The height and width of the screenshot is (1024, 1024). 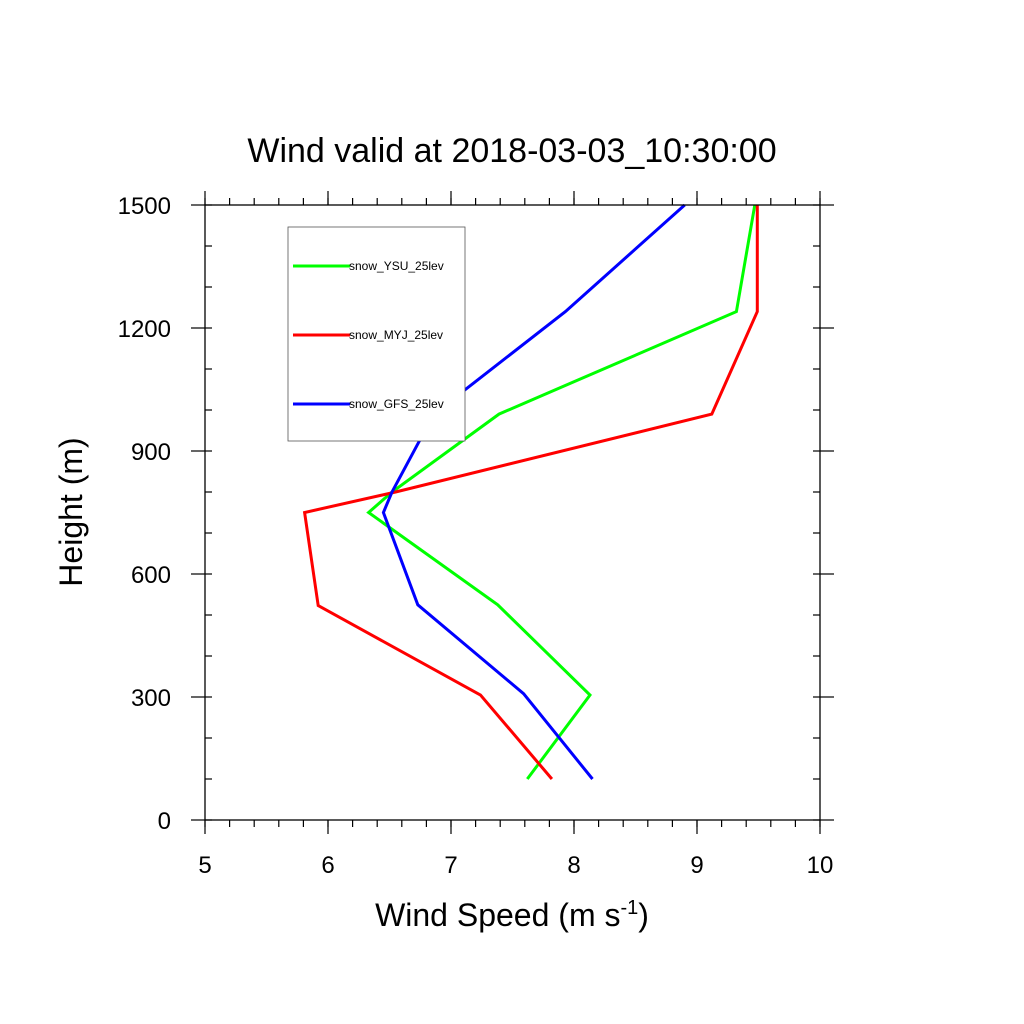 What do you see at coordinates (144, 329) in the screenshot?
I see `y-tick-label: 1200` at bounding box center [144, 329].